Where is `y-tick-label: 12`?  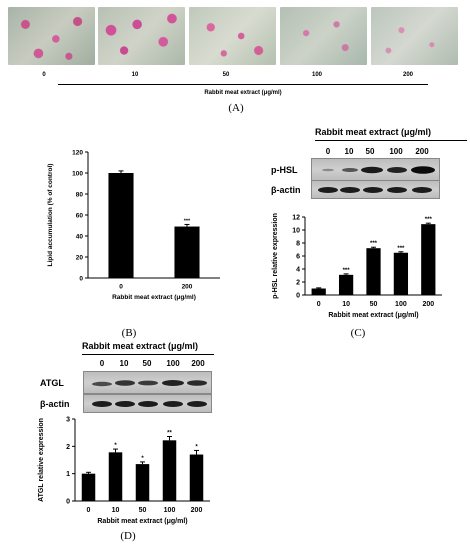
y-tick-label: 12 is located at coordinates (296, 218).